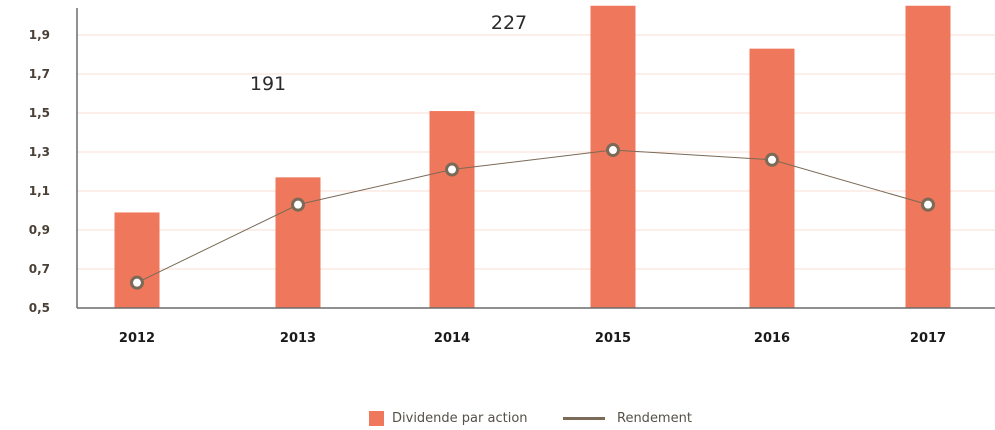  What do you see at coordinates (298, 338) in the screenshot?
I see `x-tick-label: 2013` at bounding box center [298, 338].